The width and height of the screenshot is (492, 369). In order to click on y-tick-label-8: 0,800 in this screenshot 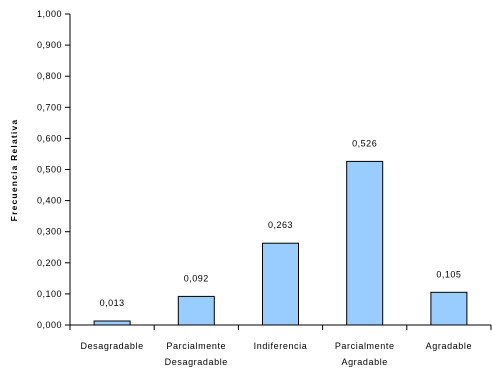, I will do `click(49, 76)`.